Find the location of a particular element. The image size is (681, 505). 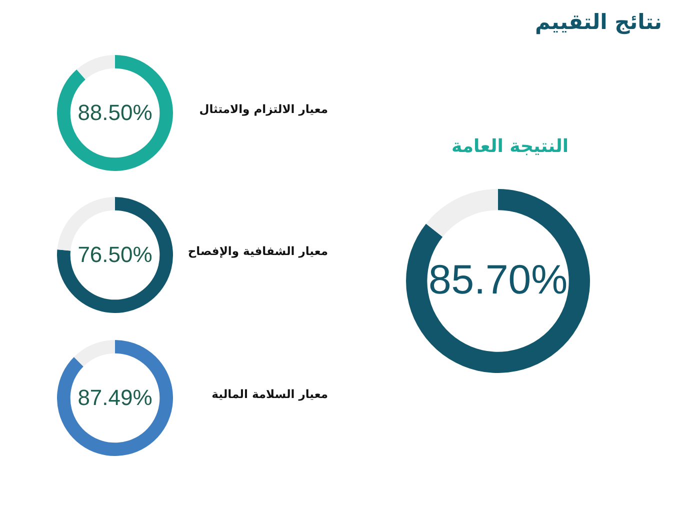

text: معيار الشفافية والإفصاح is located at coordinates (258, 251).